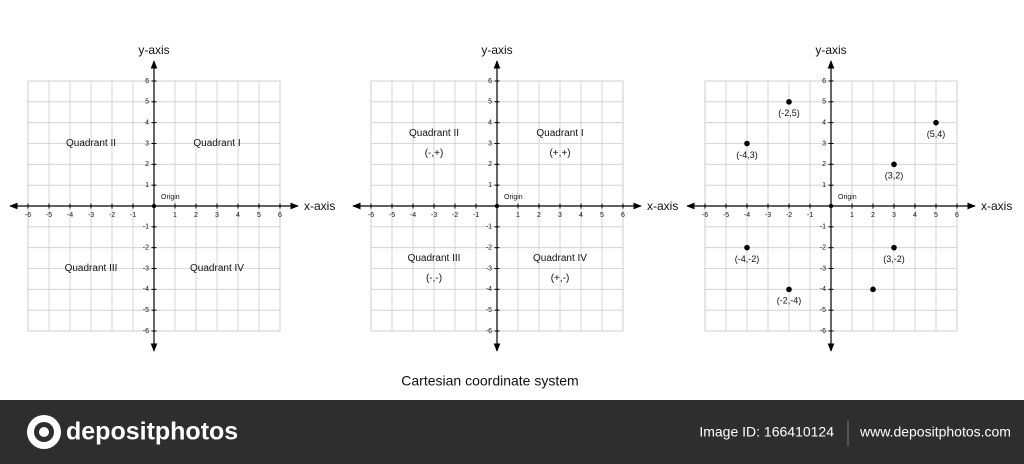  Describe the element at coordinates (497, 206) in the screenshot. I see `origin` at that location.